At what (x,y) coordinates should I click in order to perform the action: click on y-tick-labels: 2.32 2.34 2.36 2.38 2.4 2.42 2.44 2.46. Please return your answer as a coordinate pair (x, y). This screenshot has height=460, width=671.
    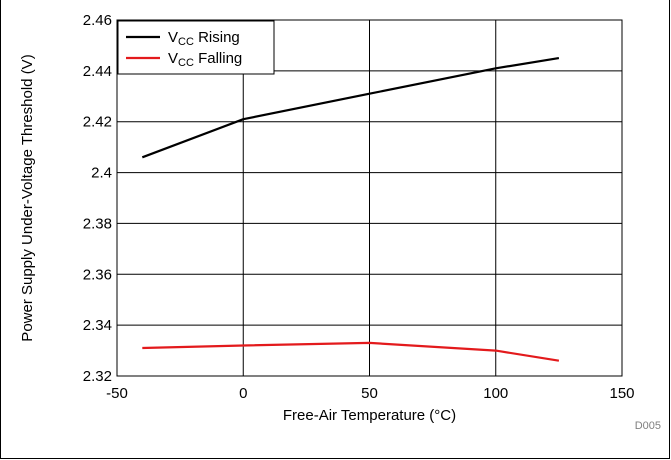
    Looking at the image, I should click on (97, 198).